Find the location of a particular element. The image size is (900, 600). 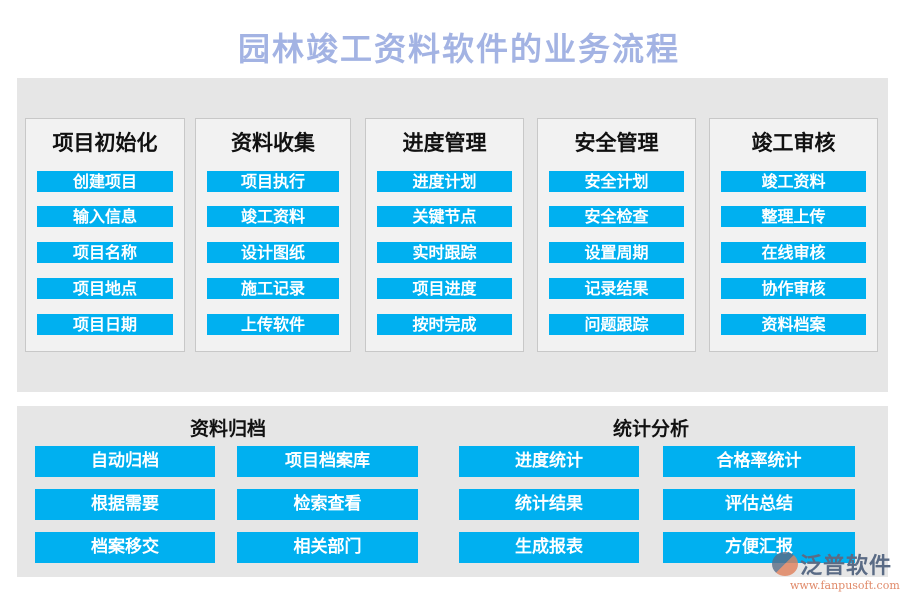

archive-heading: 资料归档 is located at coordinates (227, 429).